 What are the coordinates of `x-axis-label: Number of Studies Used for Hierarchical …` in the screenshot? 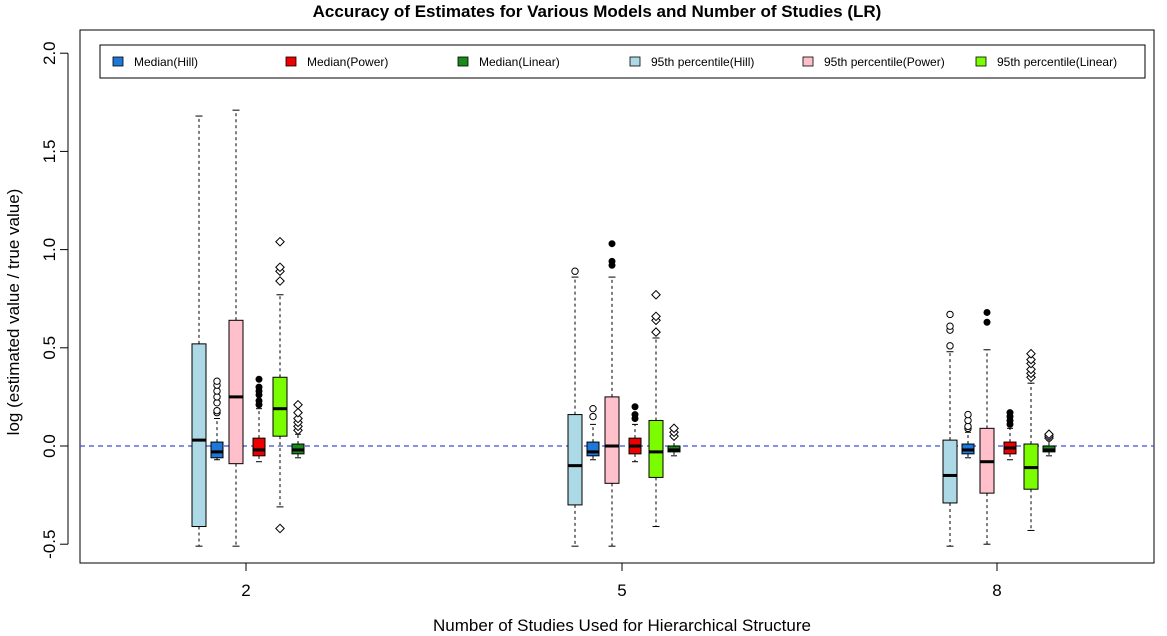 It's located at (622, 625).